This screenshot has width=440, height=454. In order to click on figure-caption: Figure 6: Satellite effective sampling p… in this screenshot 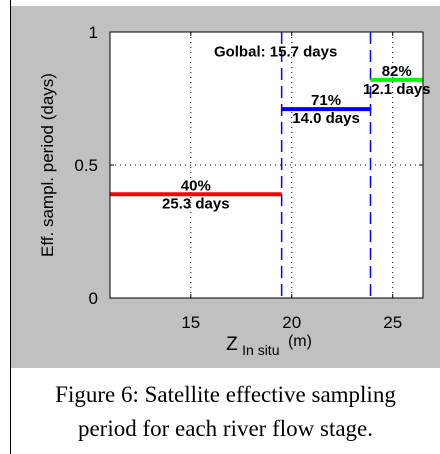, I will do `click(225, 412)`.